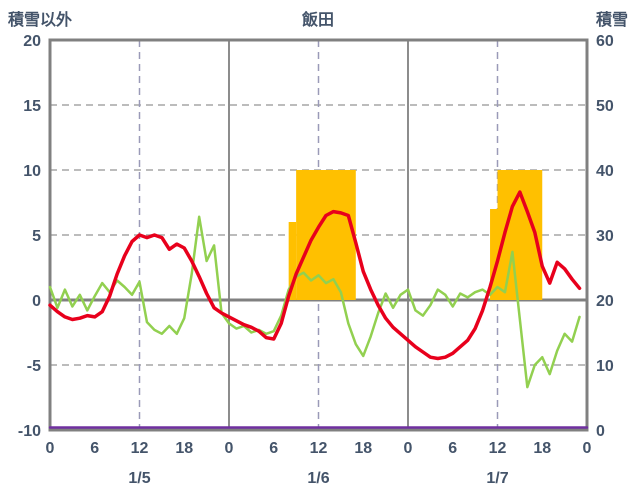 This screenshot has width=636, height=501. Describe the element at coordinates (32, 106) in the screenshot. I see `svg-text: 15` at that location.